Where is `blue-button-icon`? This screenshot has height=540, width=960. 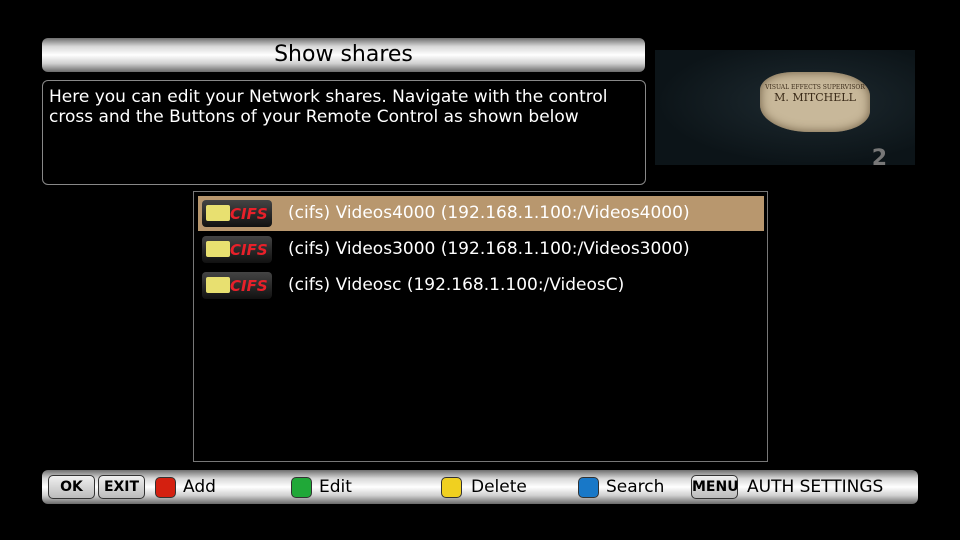 blue-button-icon is located at coordinates (588, 487).